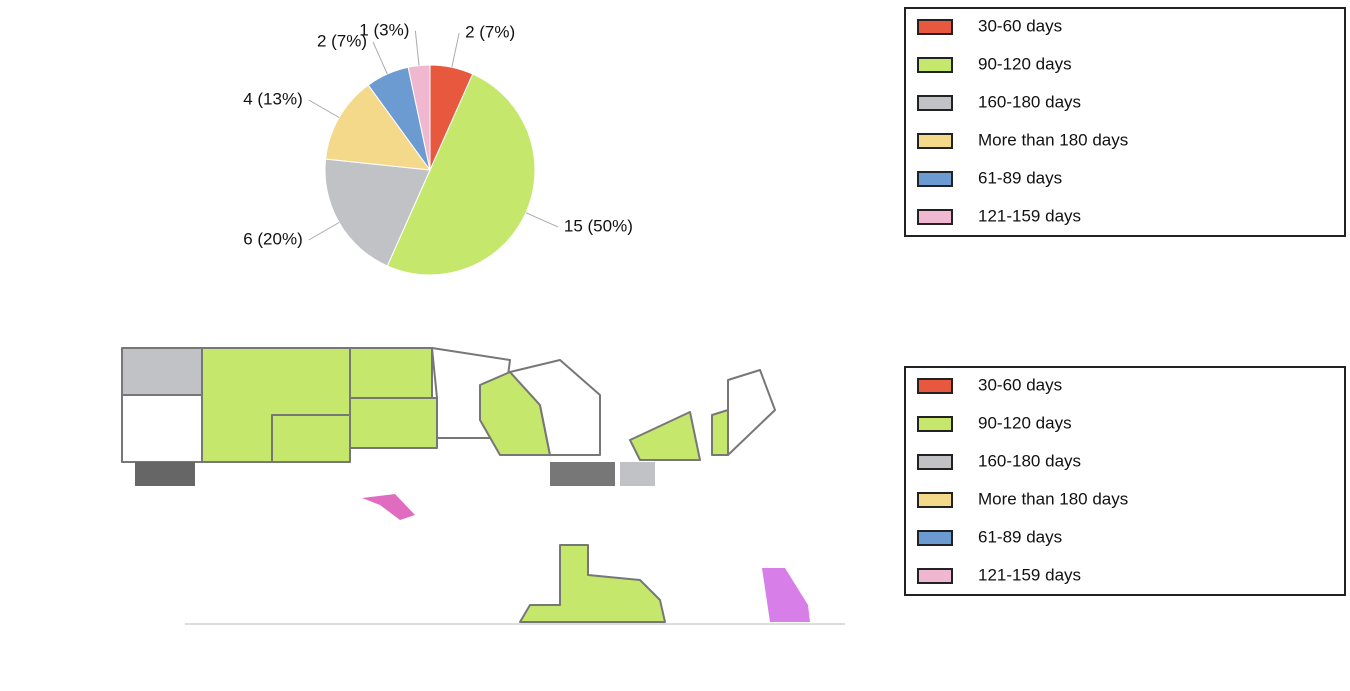 This screenshot has width=1350, height=691. I want to click on data-label: 4 (13%), so click(273, 98).